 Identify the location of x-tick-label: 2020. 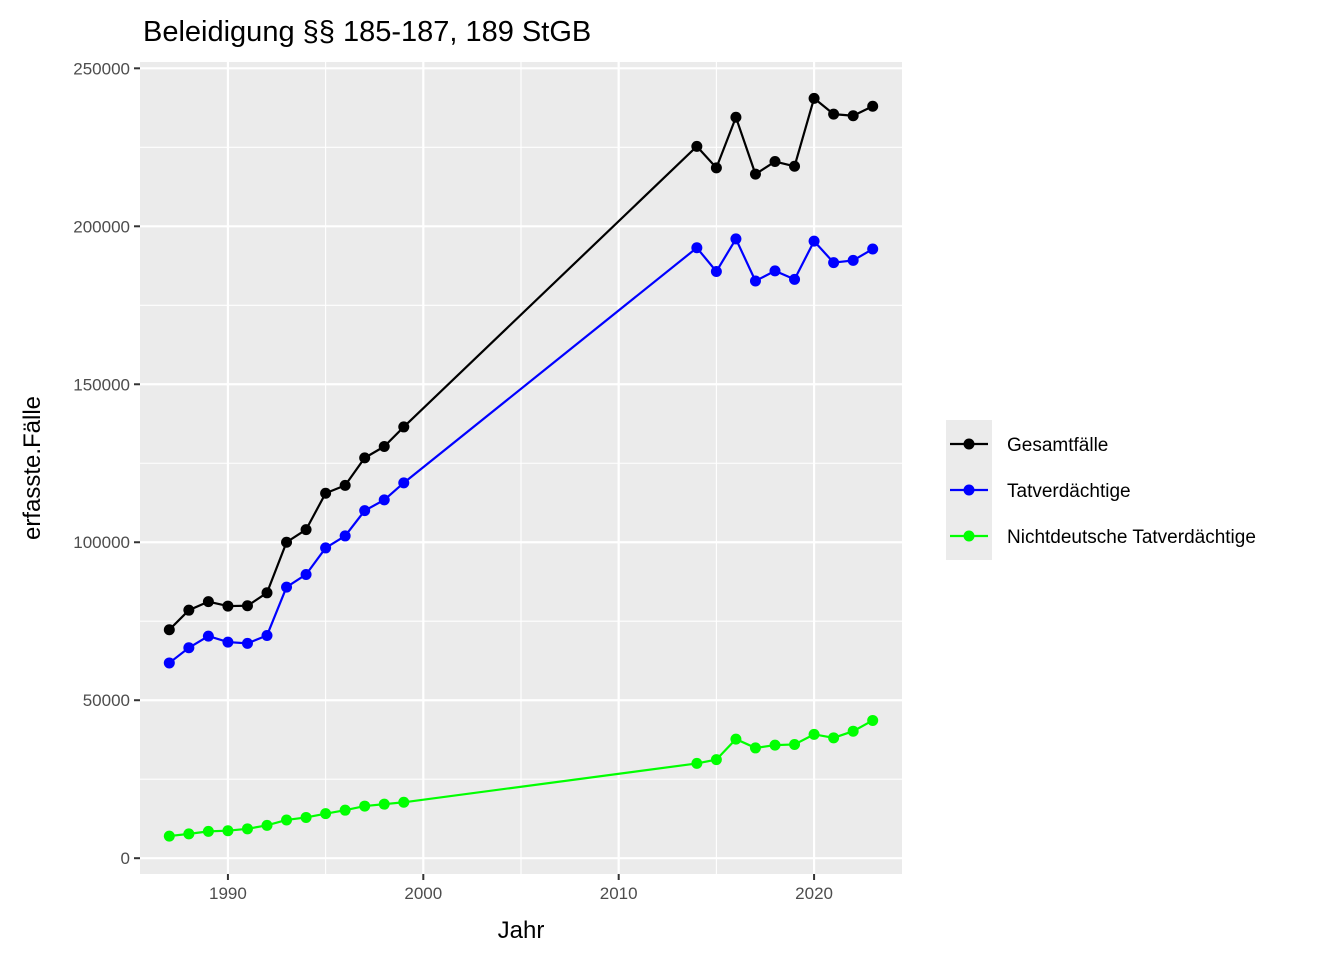
(814, 893).